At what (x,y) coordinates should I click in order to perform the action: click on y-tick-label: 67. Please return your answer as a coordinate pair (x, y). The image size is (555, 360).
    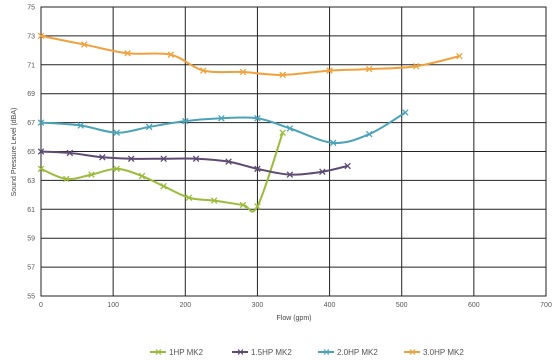
    Looking at the image, I should click on (31, 123).